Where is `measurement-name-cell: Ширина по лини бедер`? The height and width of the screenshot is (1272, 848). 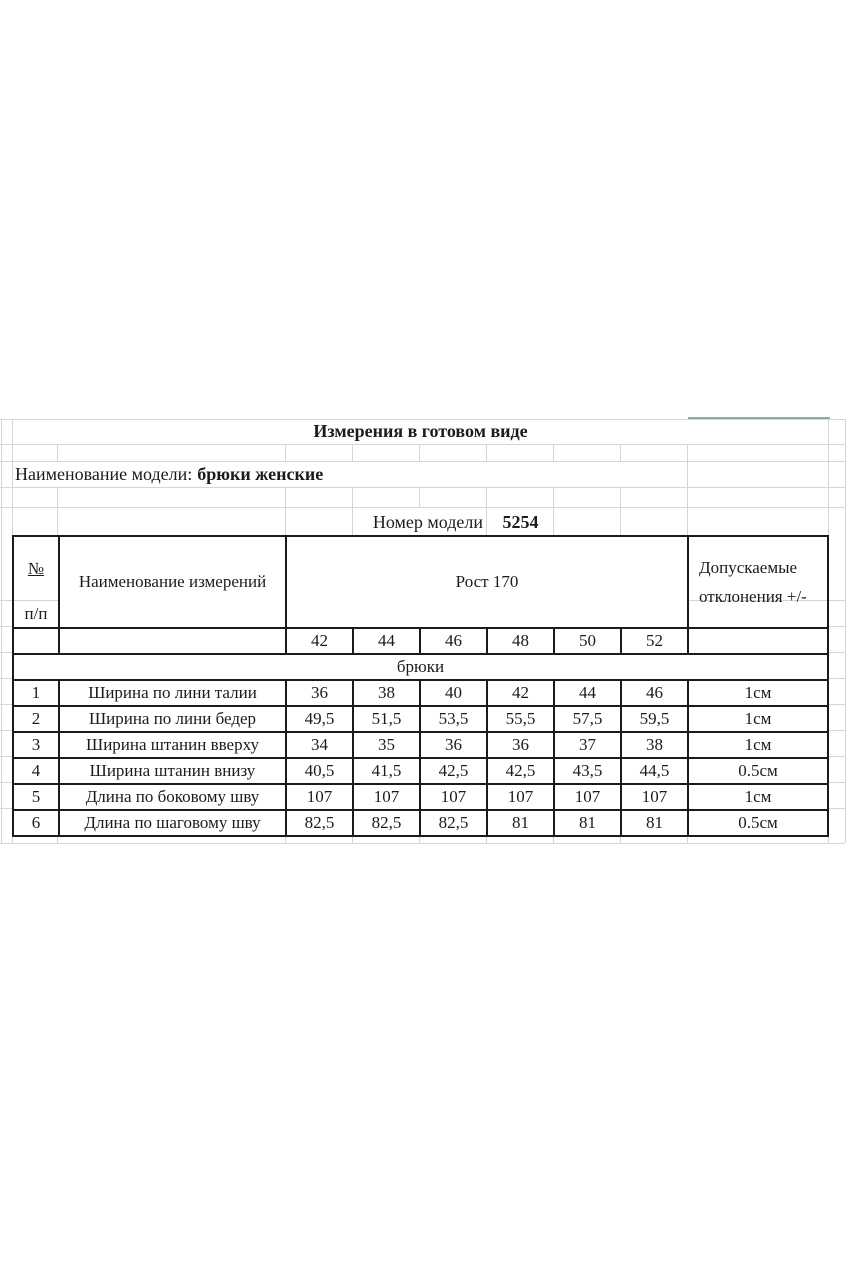 measurement-name-cell: Ширина по лини бедер is located at coordinates (172, 719).